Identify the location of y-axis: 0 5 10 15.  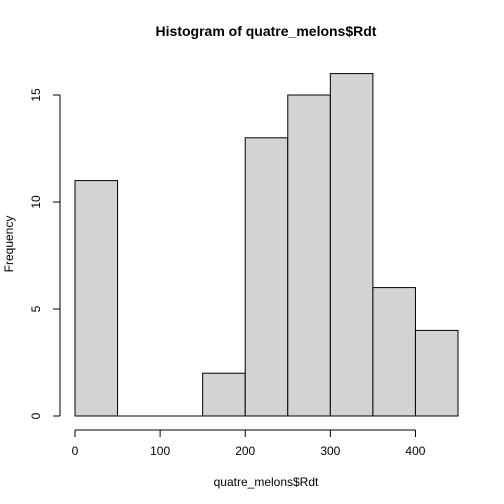
(45, 253).